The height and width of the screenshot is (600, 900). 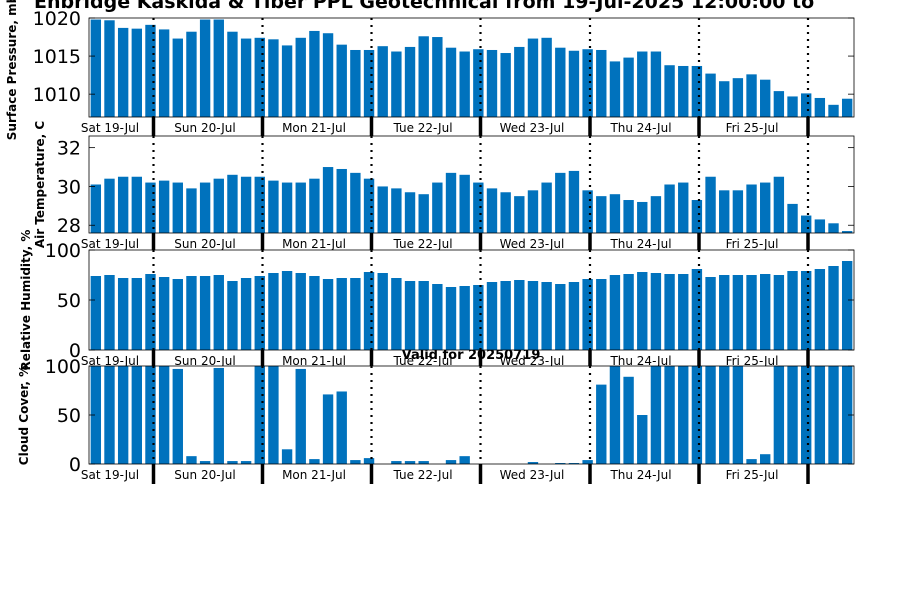 What do you see at coordinates (471, 67) in the screenshot?
I see `axes-frame` at bounding box center [471, 67].